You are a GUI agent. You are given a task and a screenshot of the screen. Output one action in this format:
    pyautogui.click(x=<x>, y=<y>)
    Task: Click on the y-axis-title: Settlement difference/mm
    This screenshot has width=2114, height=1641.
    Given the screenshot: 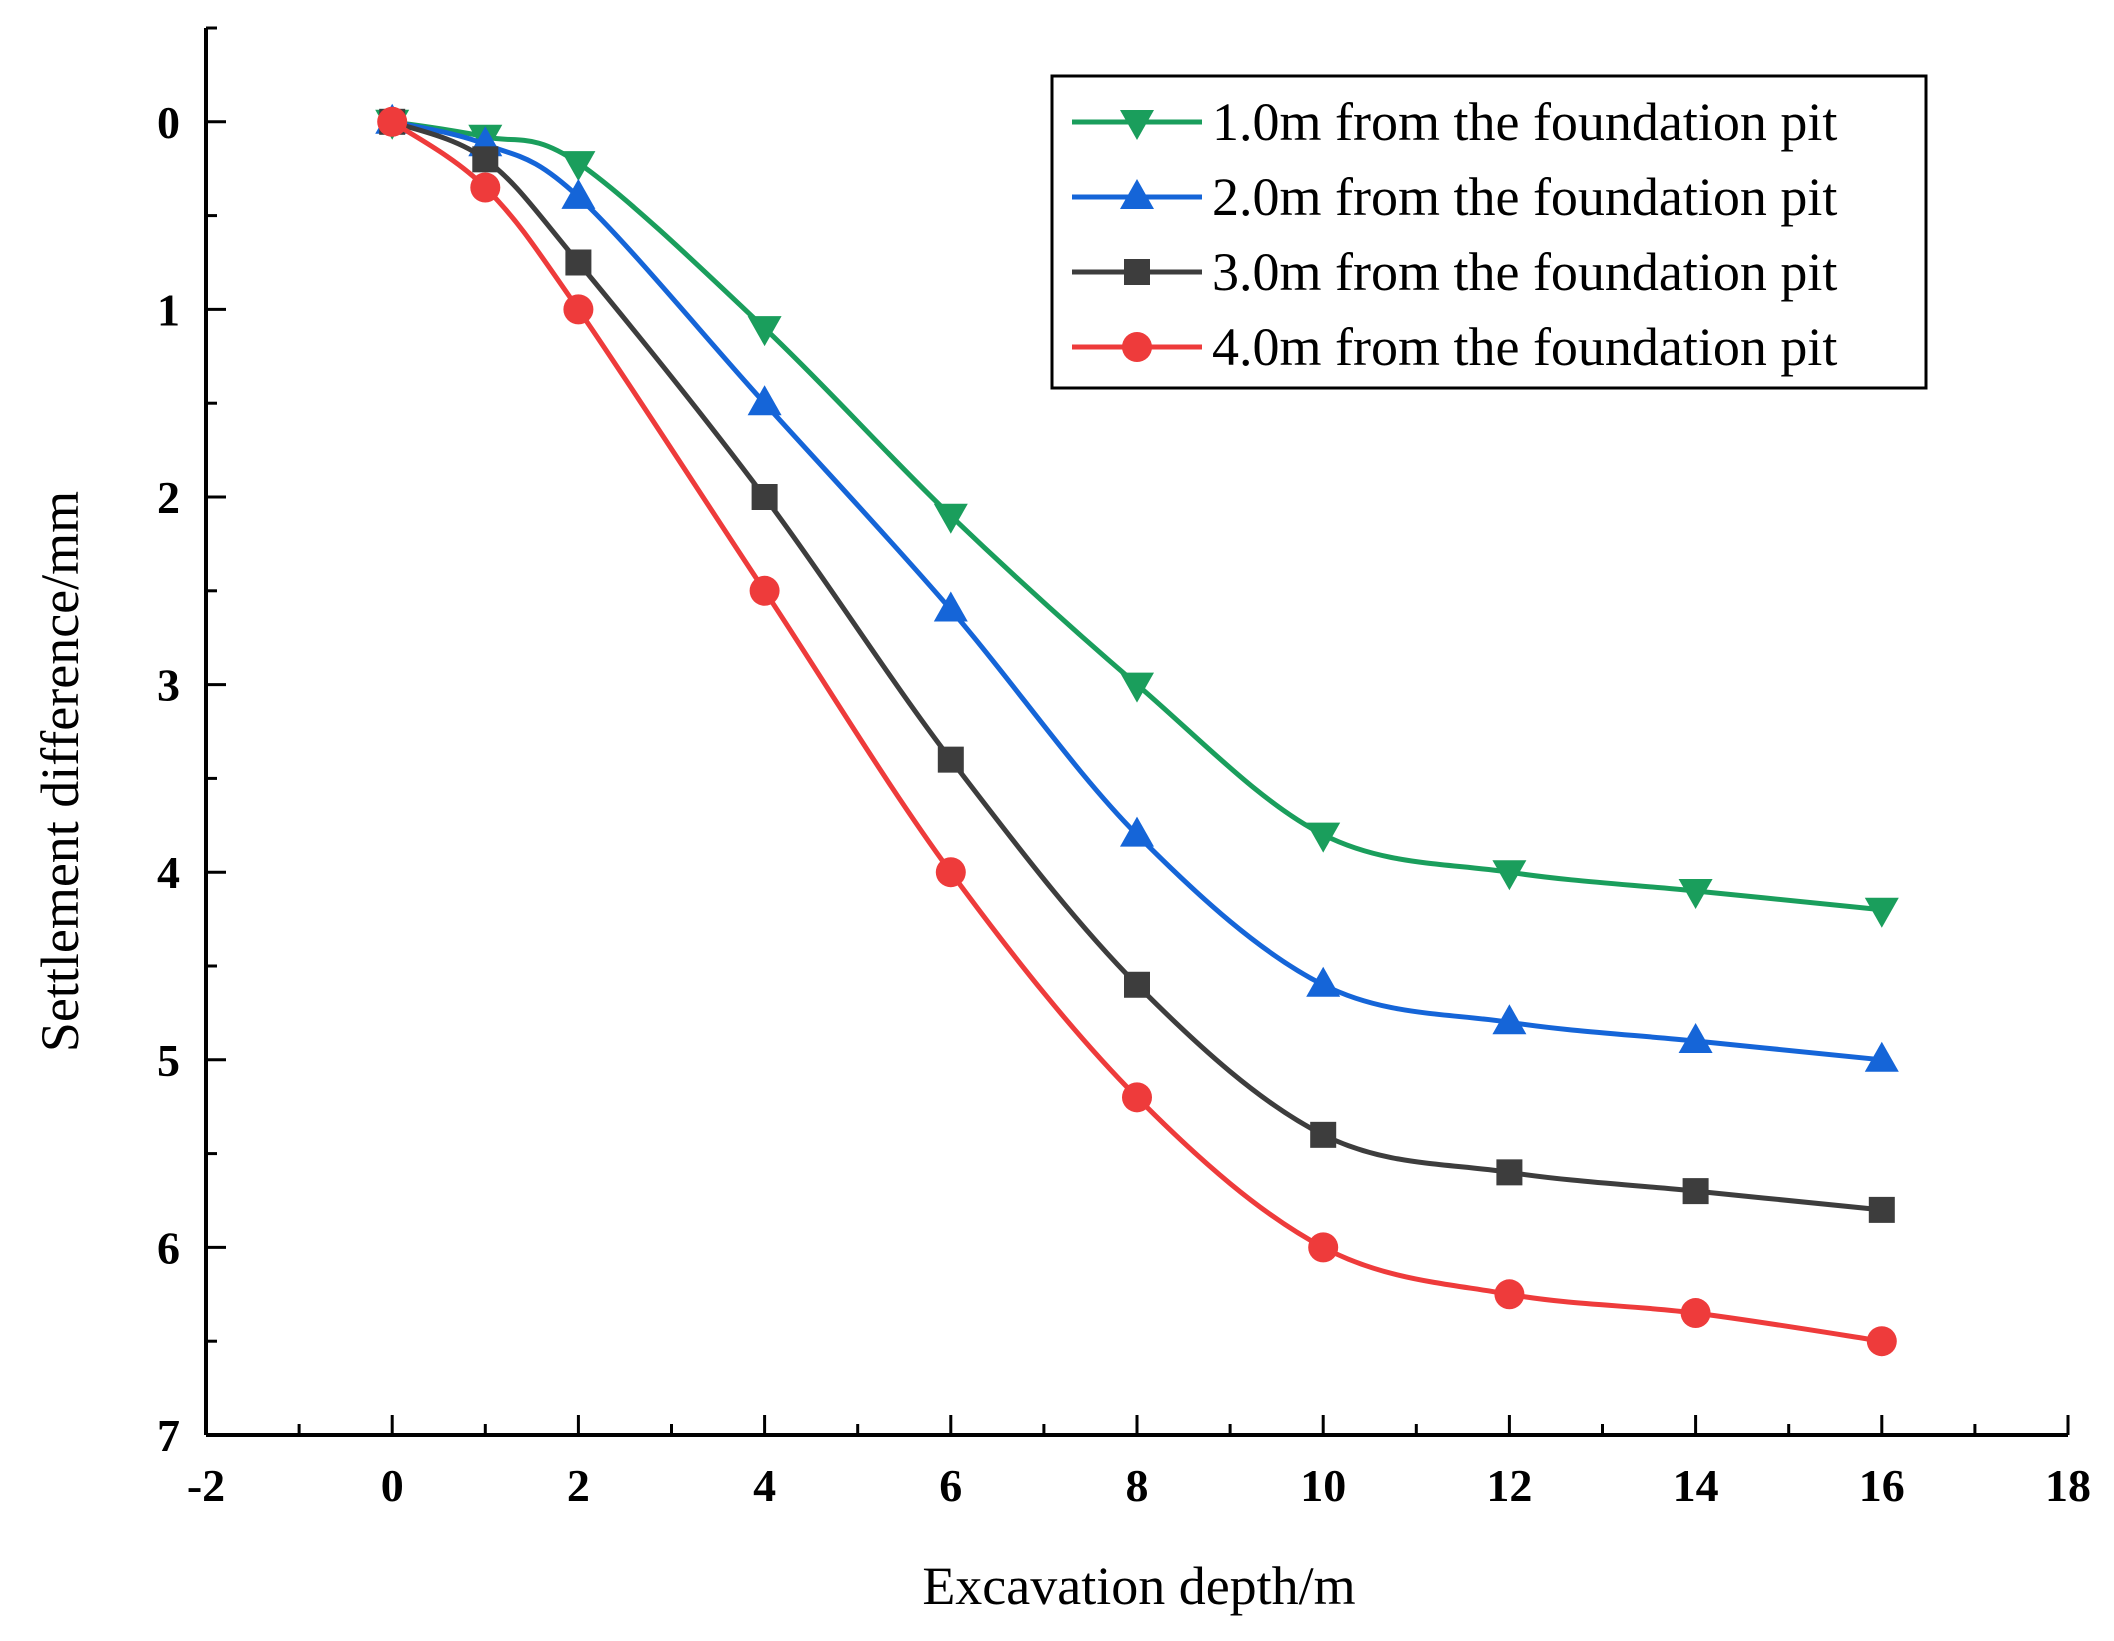 What is the action you would take?
    pyautogui.click(x=60, y=771)
    